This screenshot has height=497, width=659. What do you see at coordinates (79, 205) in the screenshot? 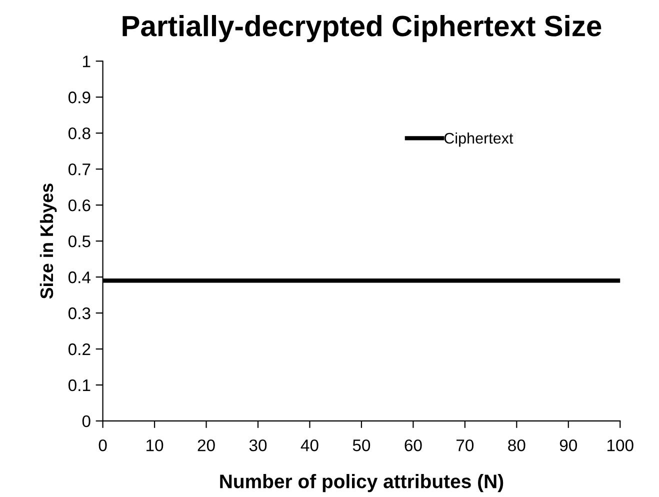
I see `y-tick-label: 0.6` at bounding box center [79, 205].